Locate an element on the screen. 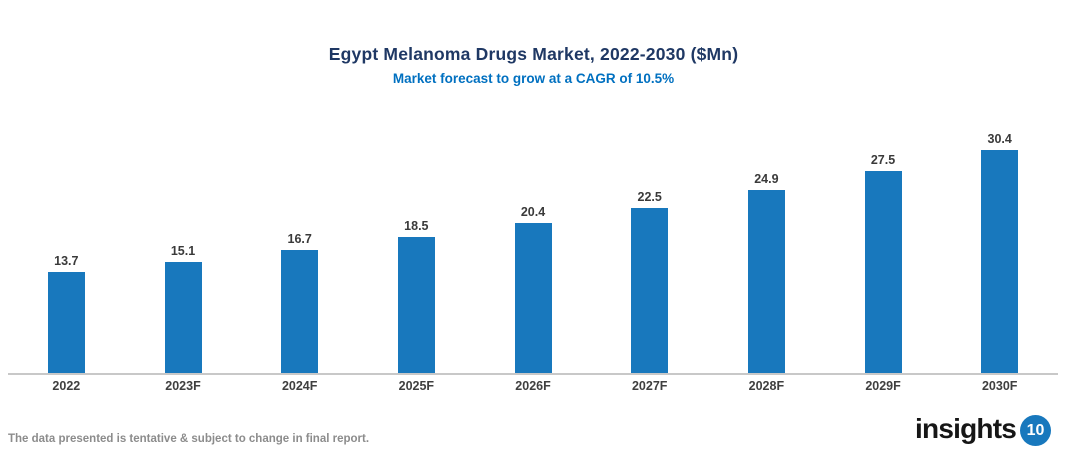 Image resolution: width=1067 pixels, height=454 pixels. x-axis-label: 2028F is located at coordinates (766, 386).